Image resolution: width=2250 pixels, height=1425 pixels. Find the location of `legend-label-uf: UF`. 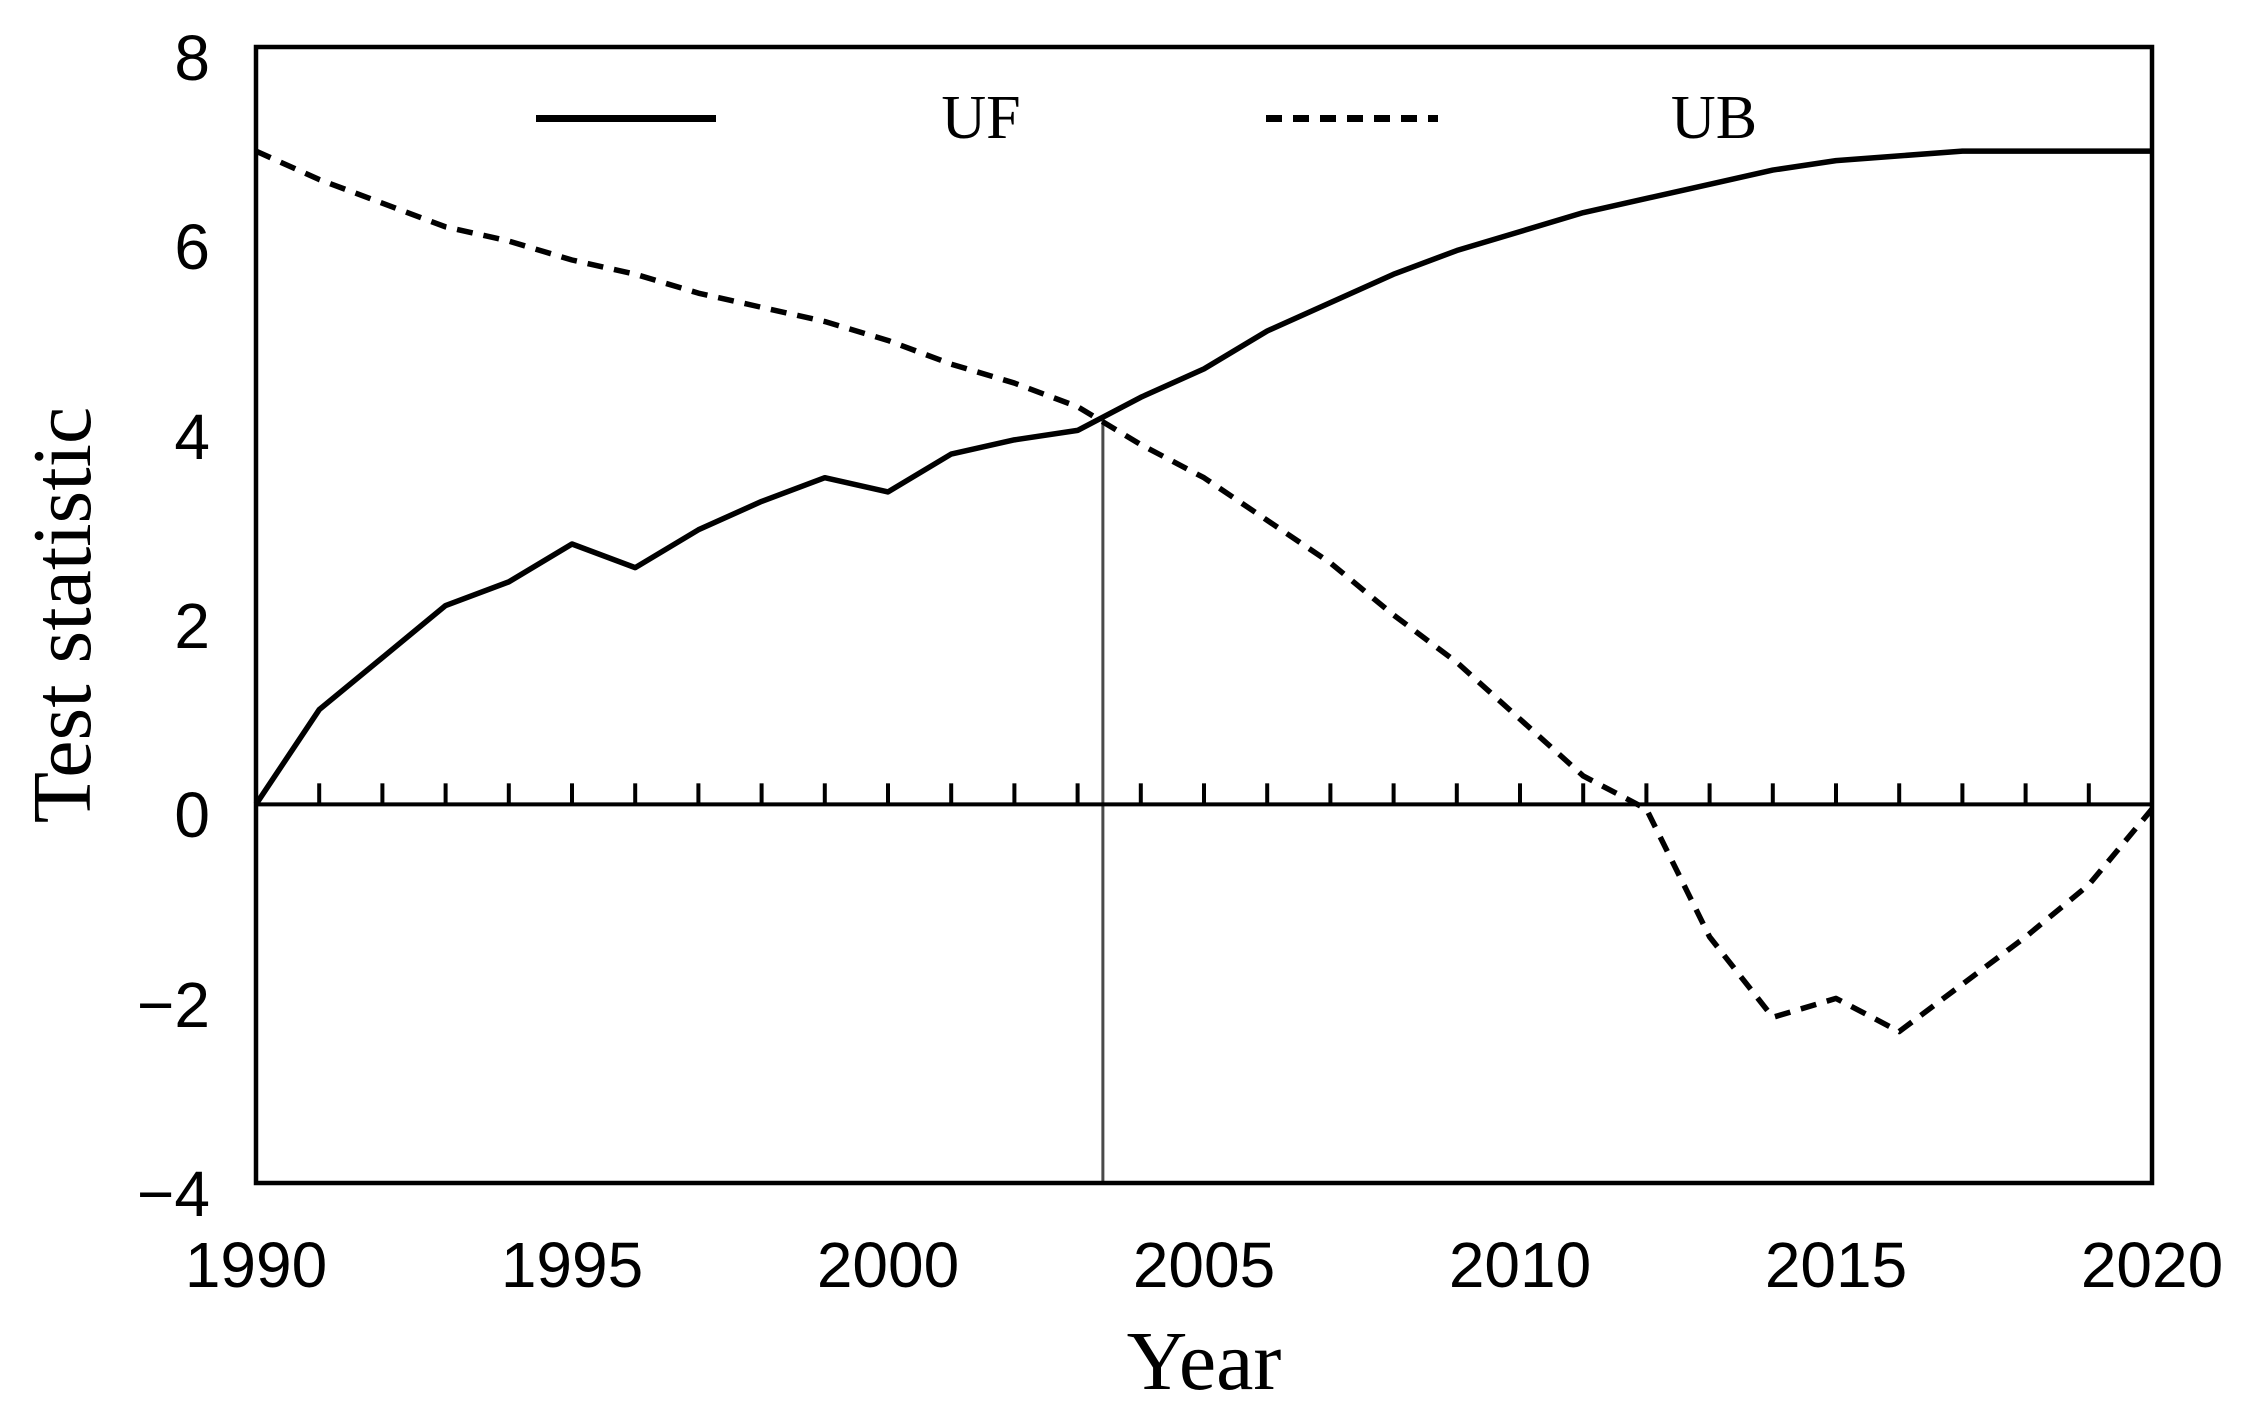

legend-label-uf: UF is located at coordinates (981, 118).